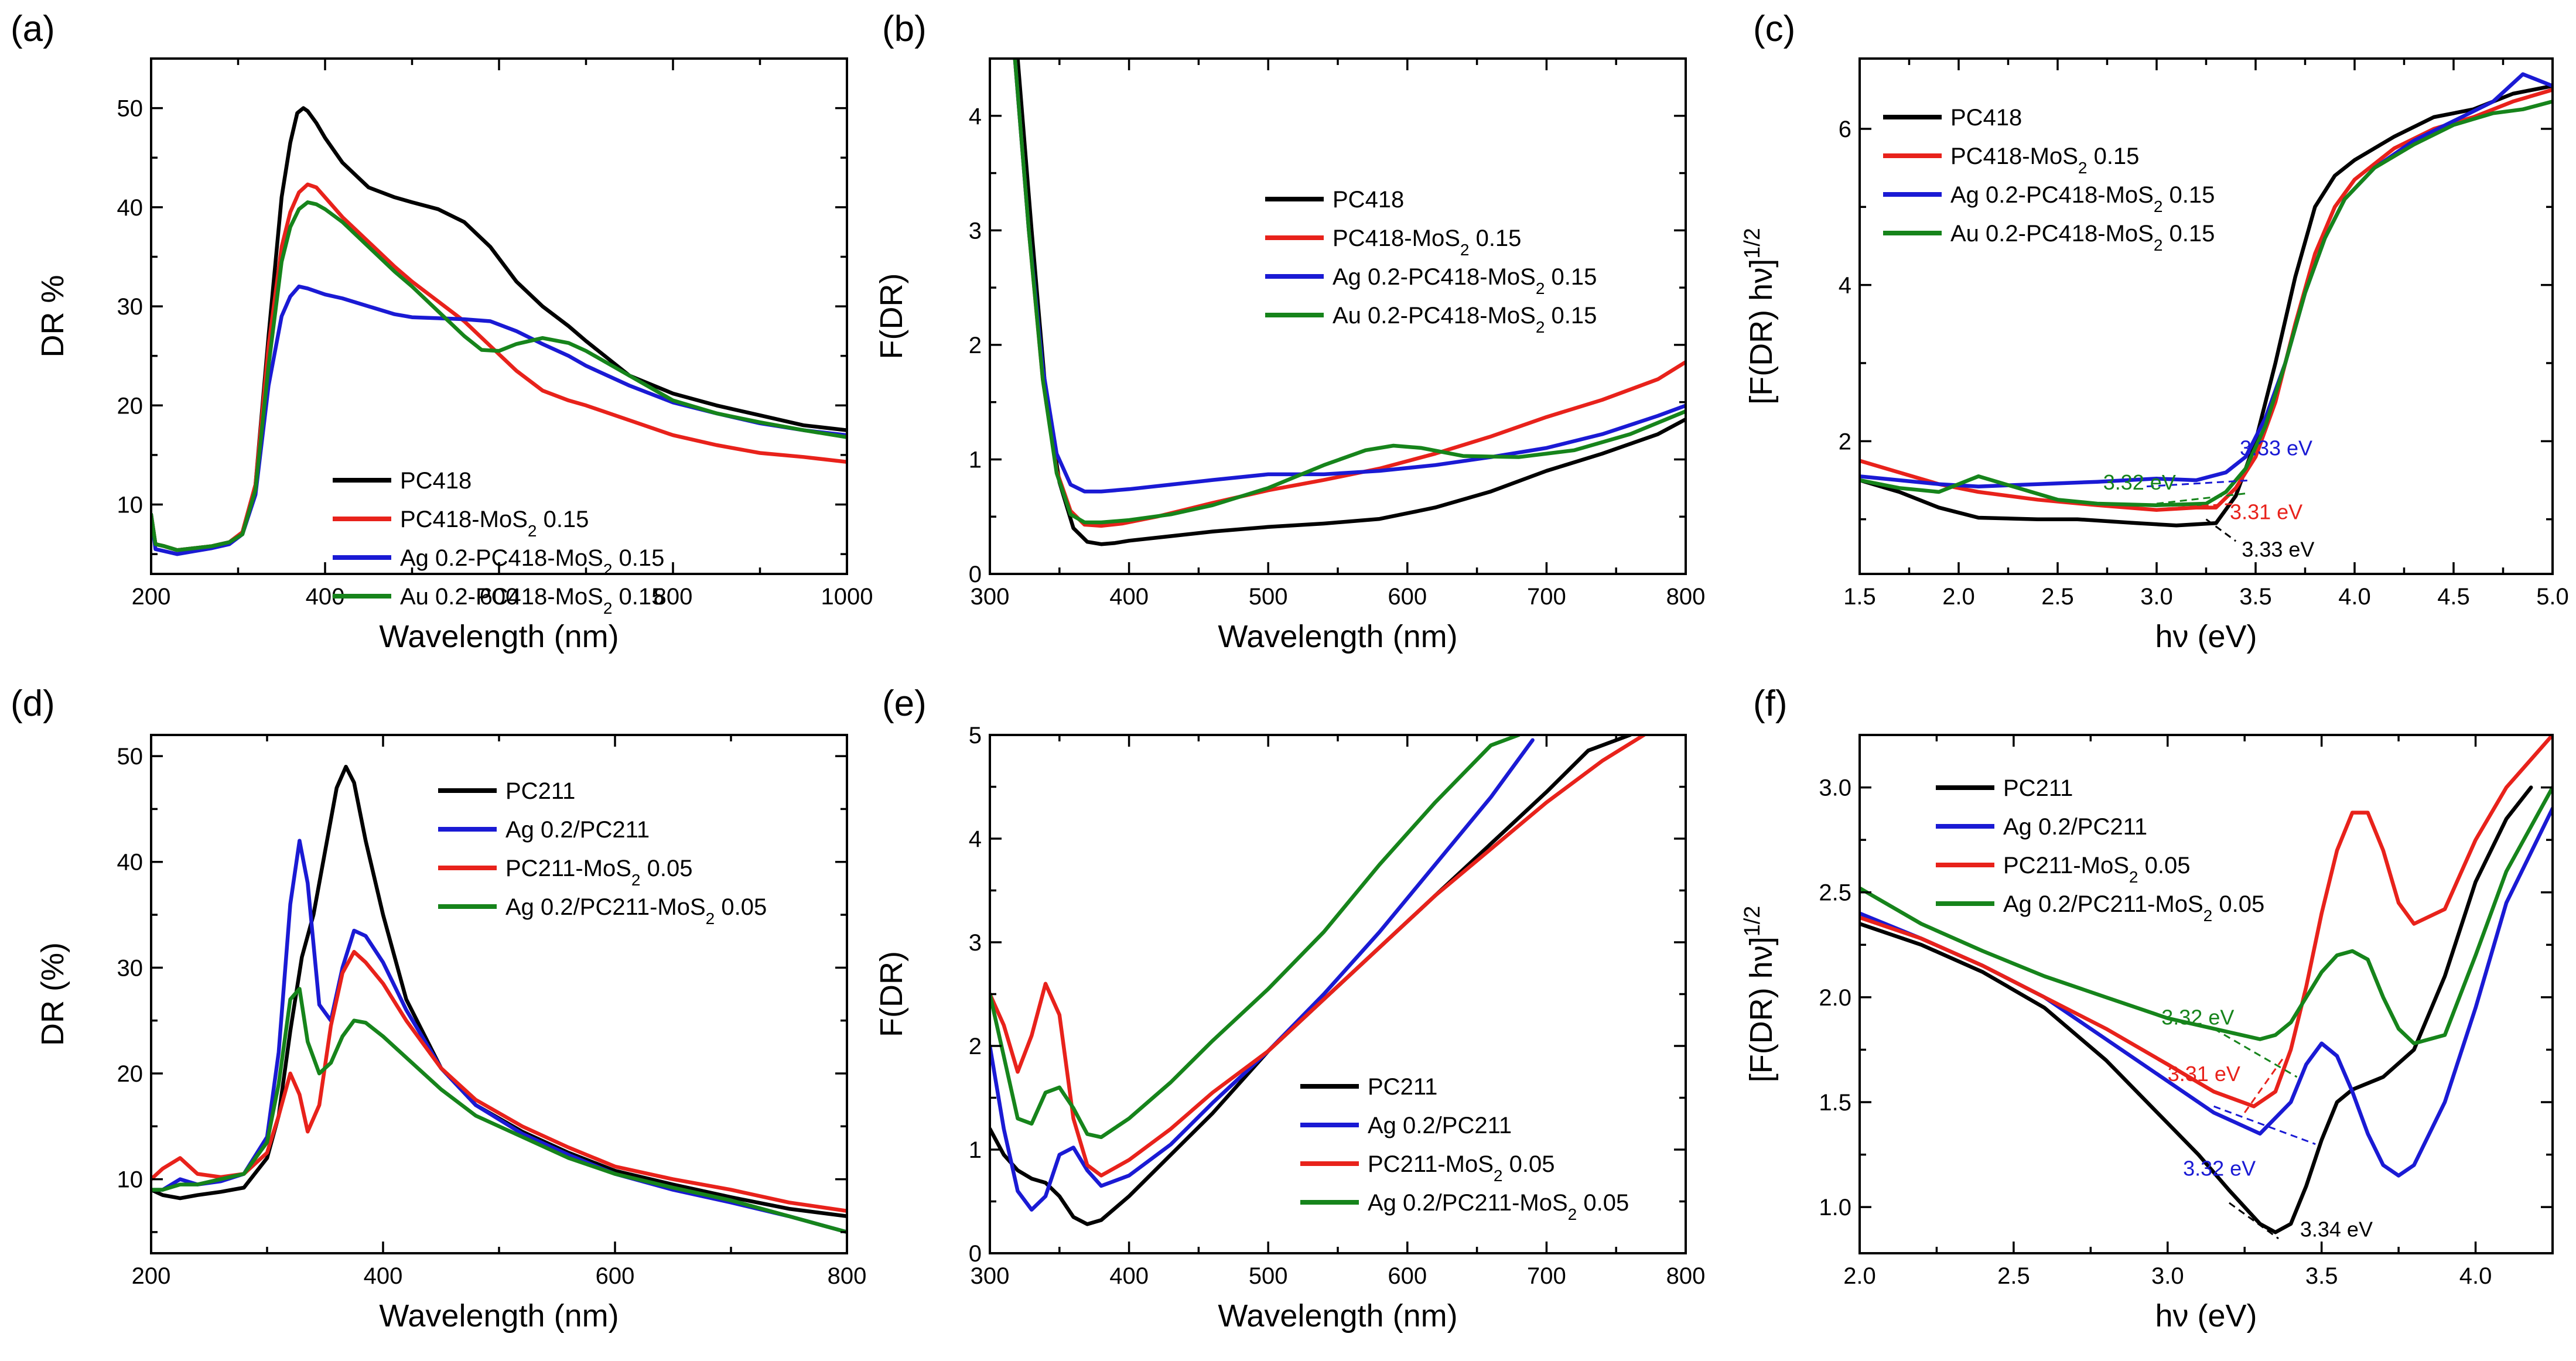 The image size is (2576, 1361). I want to click on series-line-ag-0-2-pc211, so click(2206, 992).